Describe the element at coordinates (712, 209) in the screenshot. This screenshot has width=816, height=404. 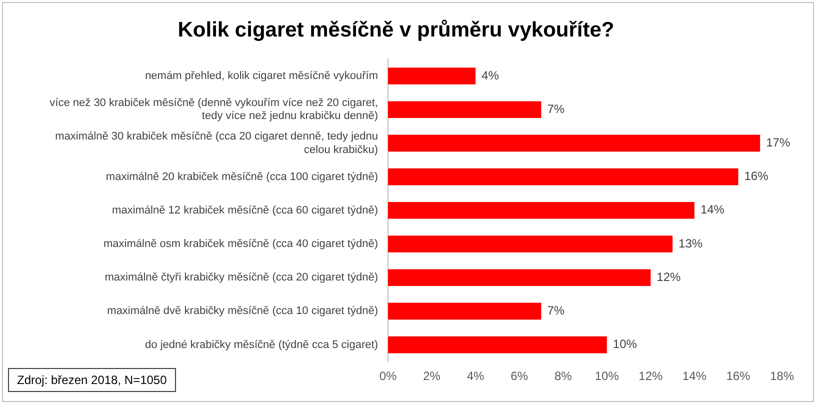
I see `data-label: 14%` at that location.